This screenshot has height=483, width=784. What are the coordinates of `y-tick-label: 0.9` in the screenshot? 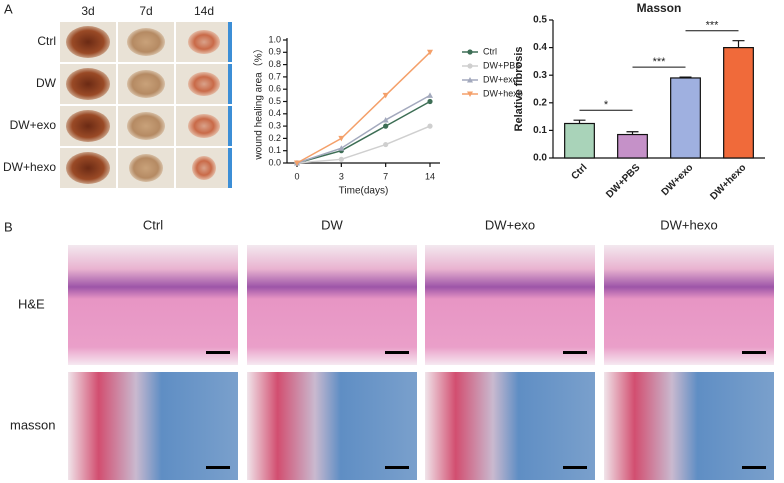 It's located at (274, 52).